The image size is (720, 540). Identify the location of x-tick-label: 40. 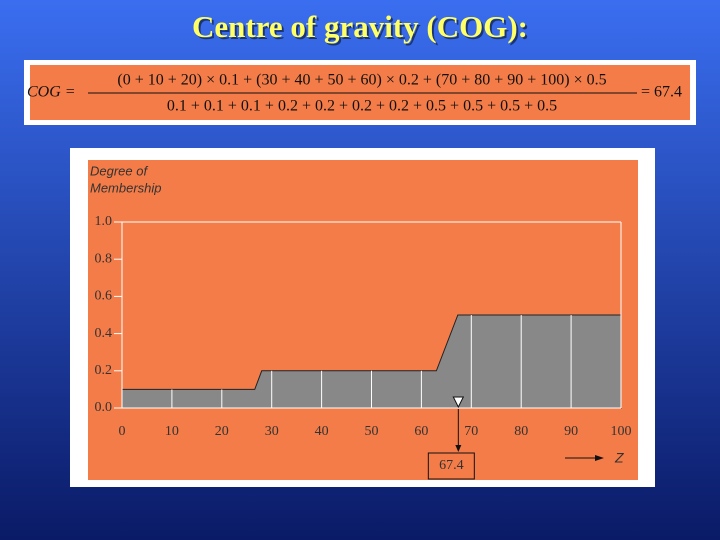
(322, 431).